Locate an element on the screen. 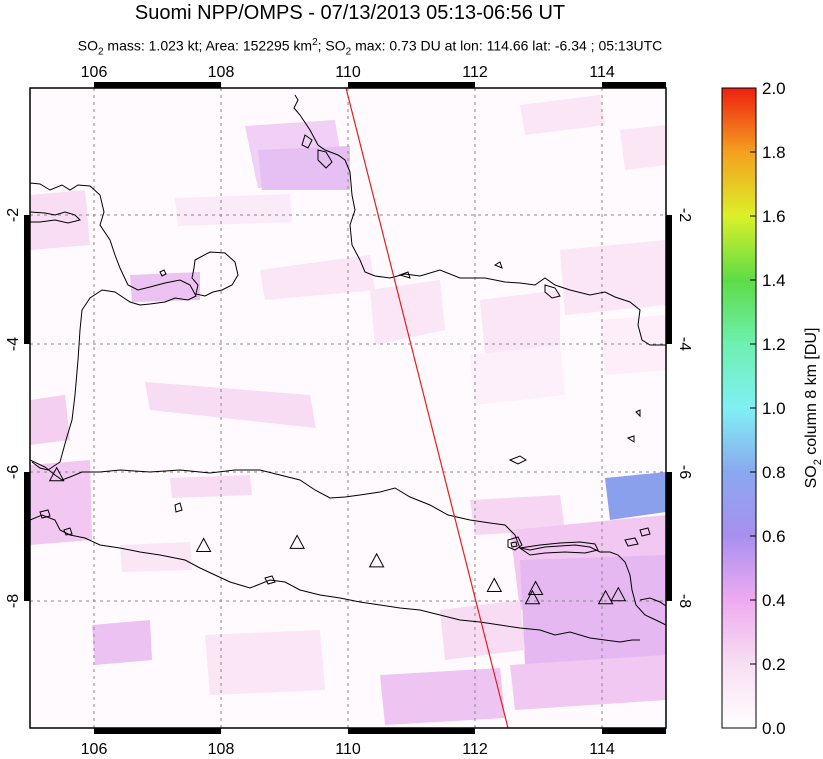  lat-tick-right: -4 is located at coordinates (684, 344).